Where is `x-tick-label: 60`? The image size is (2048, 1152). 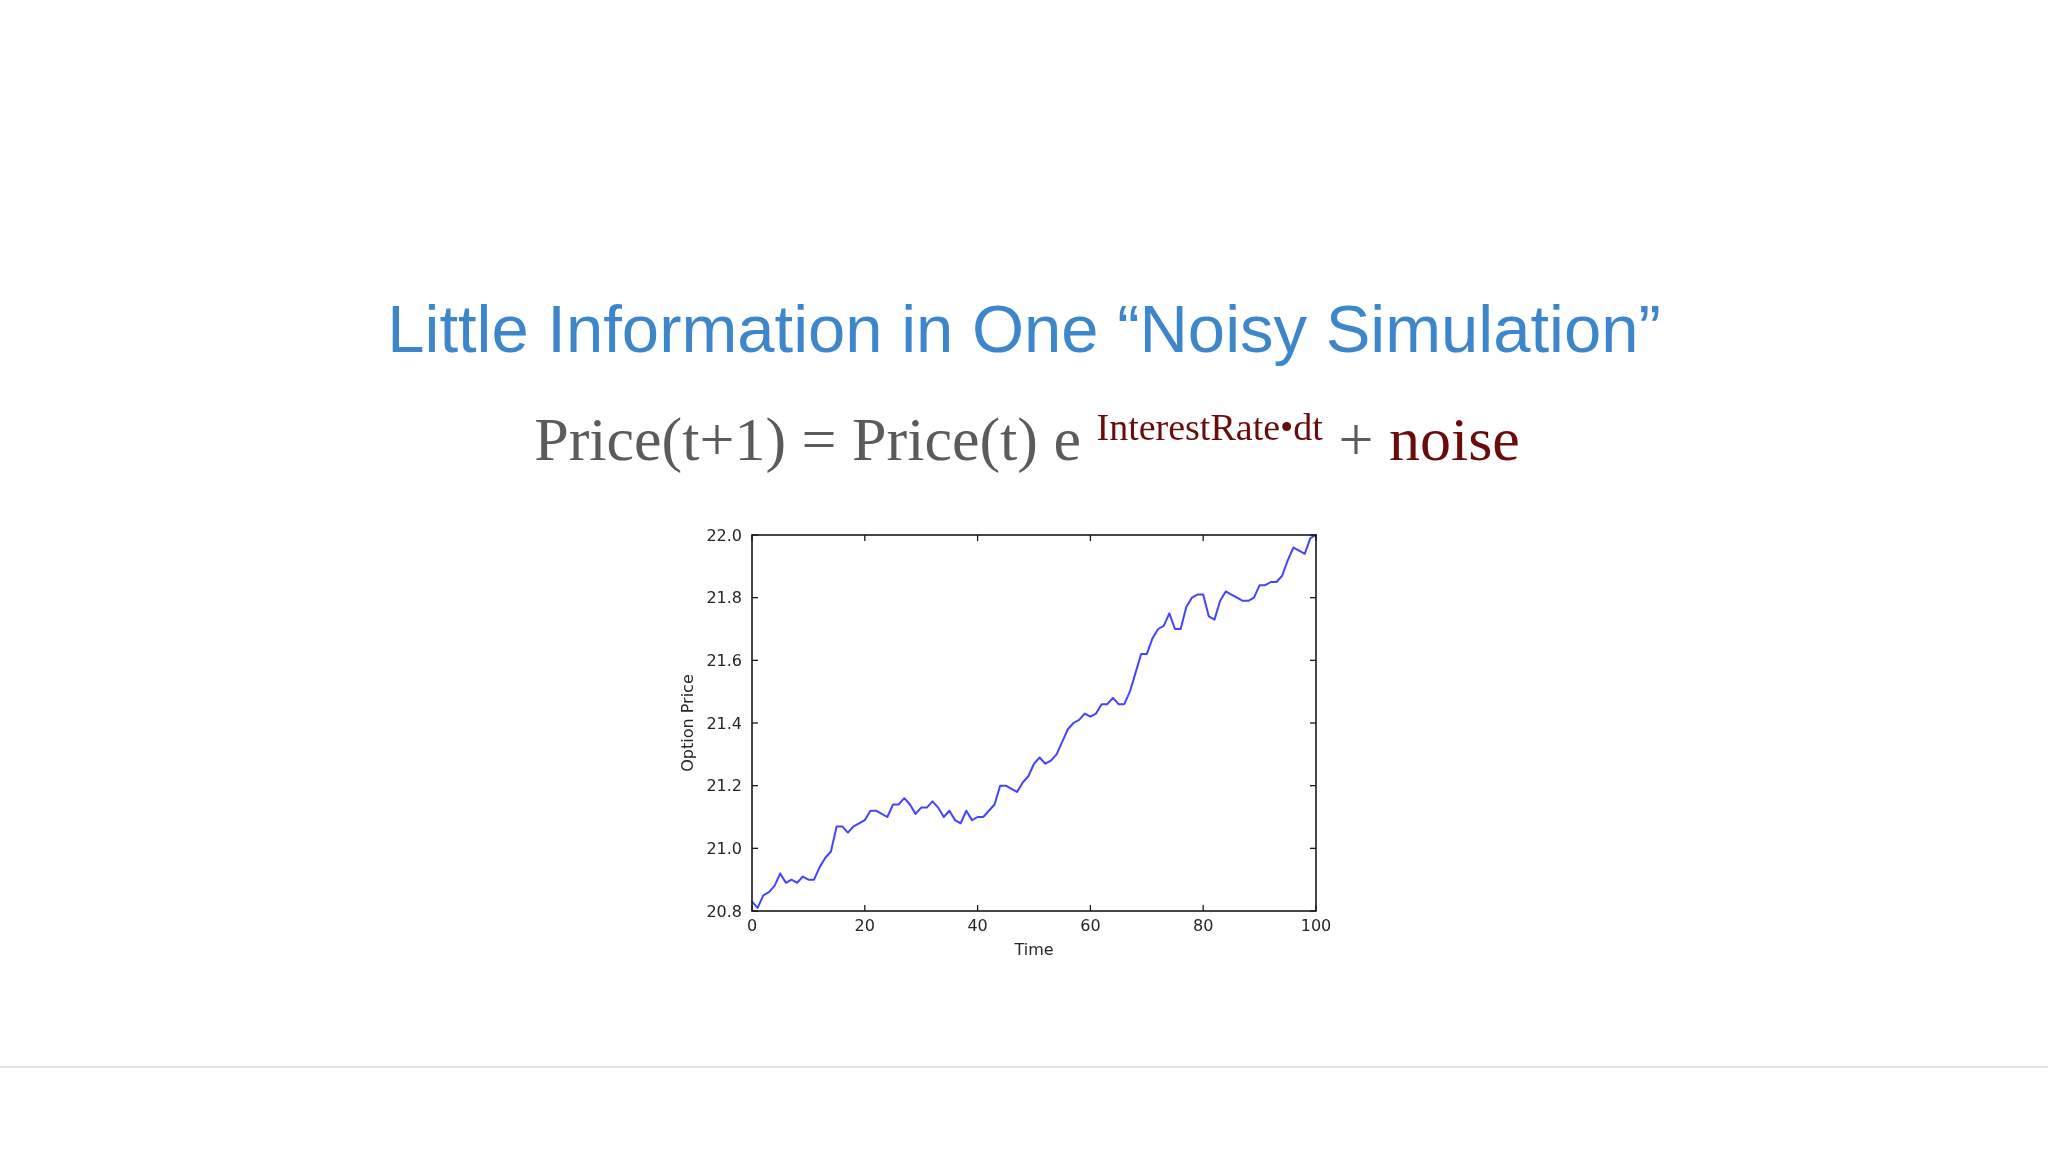 x-tick-label: 60 is located at coordinates (1090, 925).